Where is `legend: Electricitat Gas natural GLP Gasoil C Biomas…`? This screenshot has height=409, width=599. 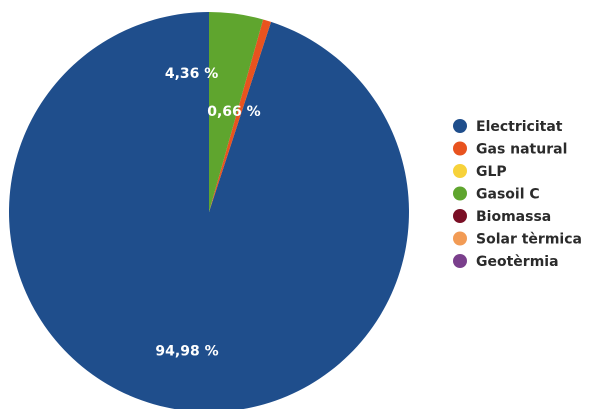
legend: Electricitat Gas natural GLP Gasoil C Biomas… is located at coordinates (517, 194).